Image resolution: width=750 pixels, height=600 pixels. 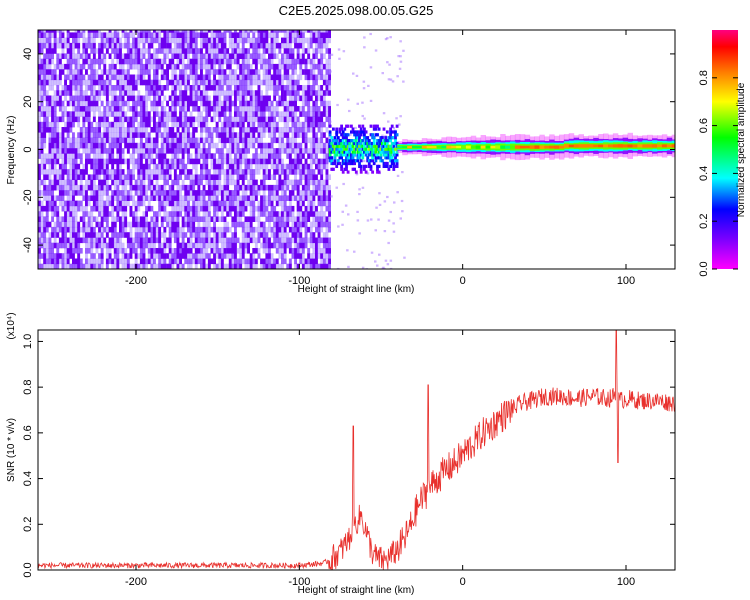 What do you see at coordinates (463, 582) in the screenshot?
I see `snr-x-tick-label: 0` at bounding box center [463, 582].